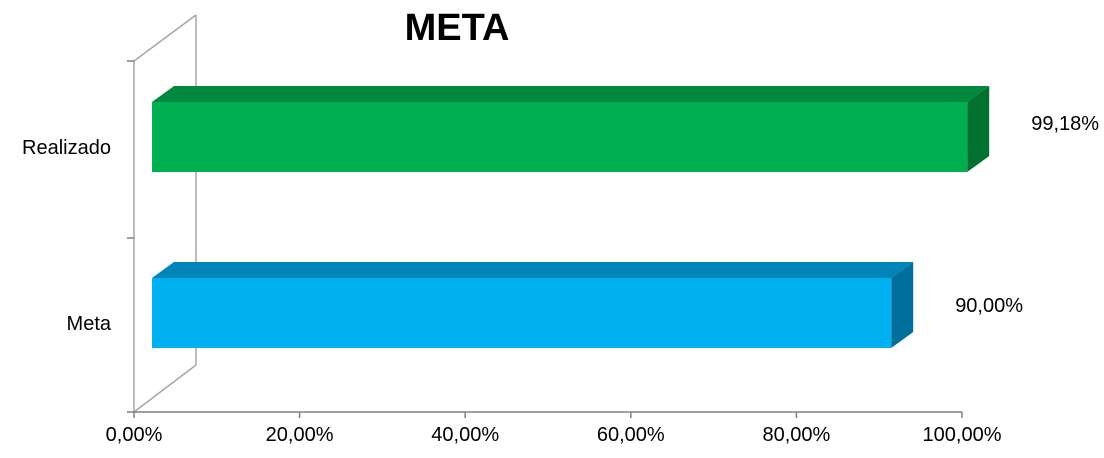  I want to click on x-tick-label: 60,00%, so click(631, 435).